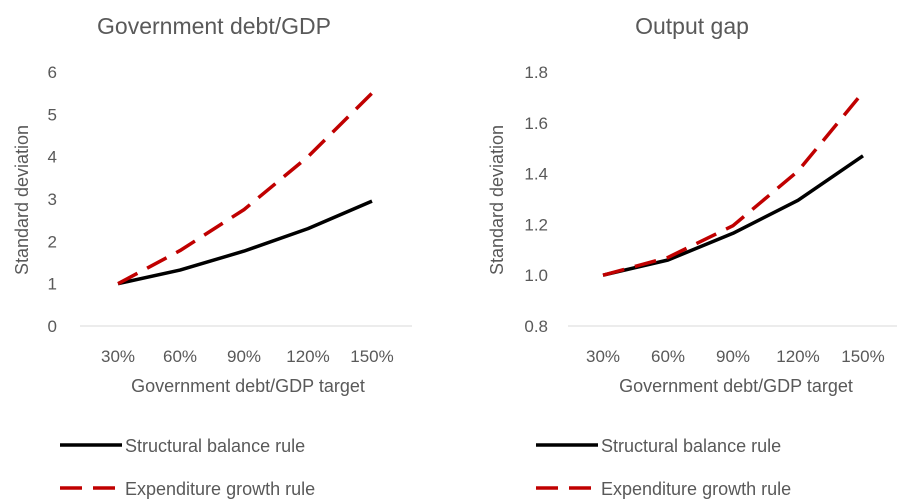 Image resolution: width=901 pixels, height=500 pixels. I want to click on chart-title: Output gap, so click(692, 26).